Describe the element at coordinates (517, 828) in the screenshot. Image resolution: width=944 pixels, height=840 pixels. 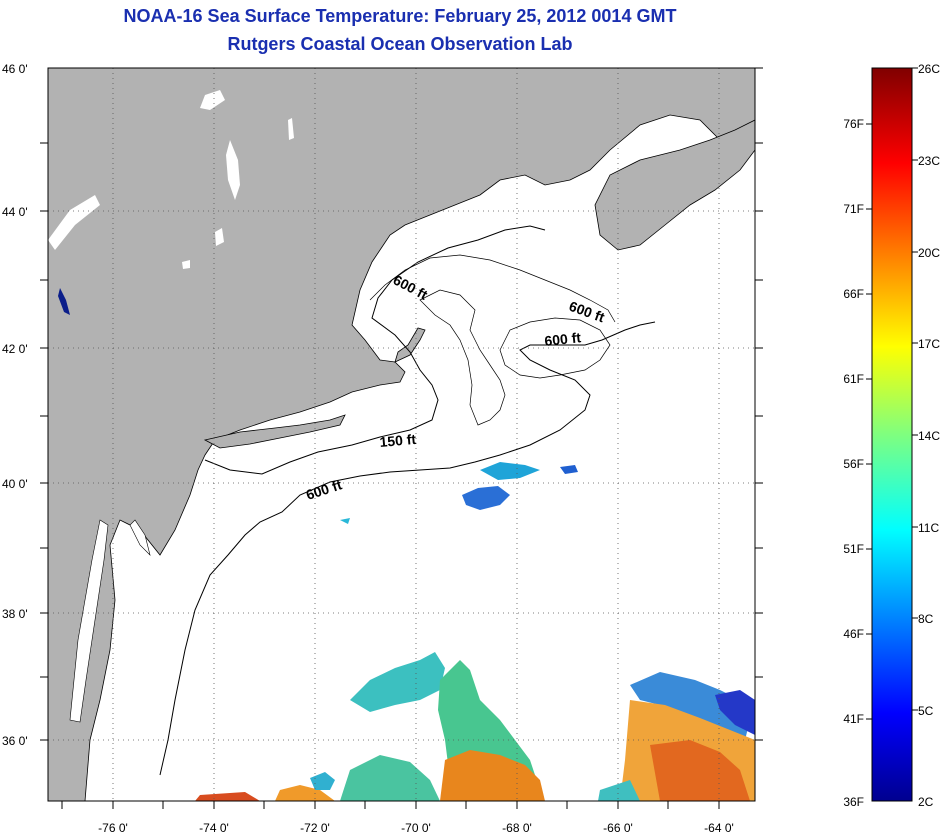
I see `lon-tick-label: -68 0'` at that location.